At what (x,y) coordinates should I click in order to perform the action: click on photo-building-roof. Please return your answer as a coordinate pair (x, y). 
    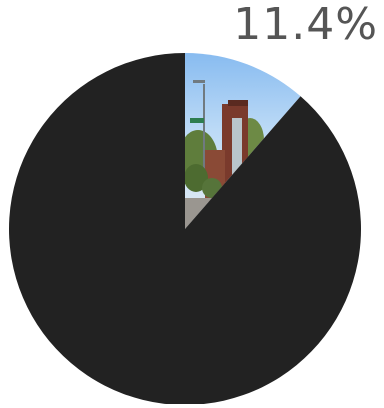
    Looking at the image, I should click on (238, 103).